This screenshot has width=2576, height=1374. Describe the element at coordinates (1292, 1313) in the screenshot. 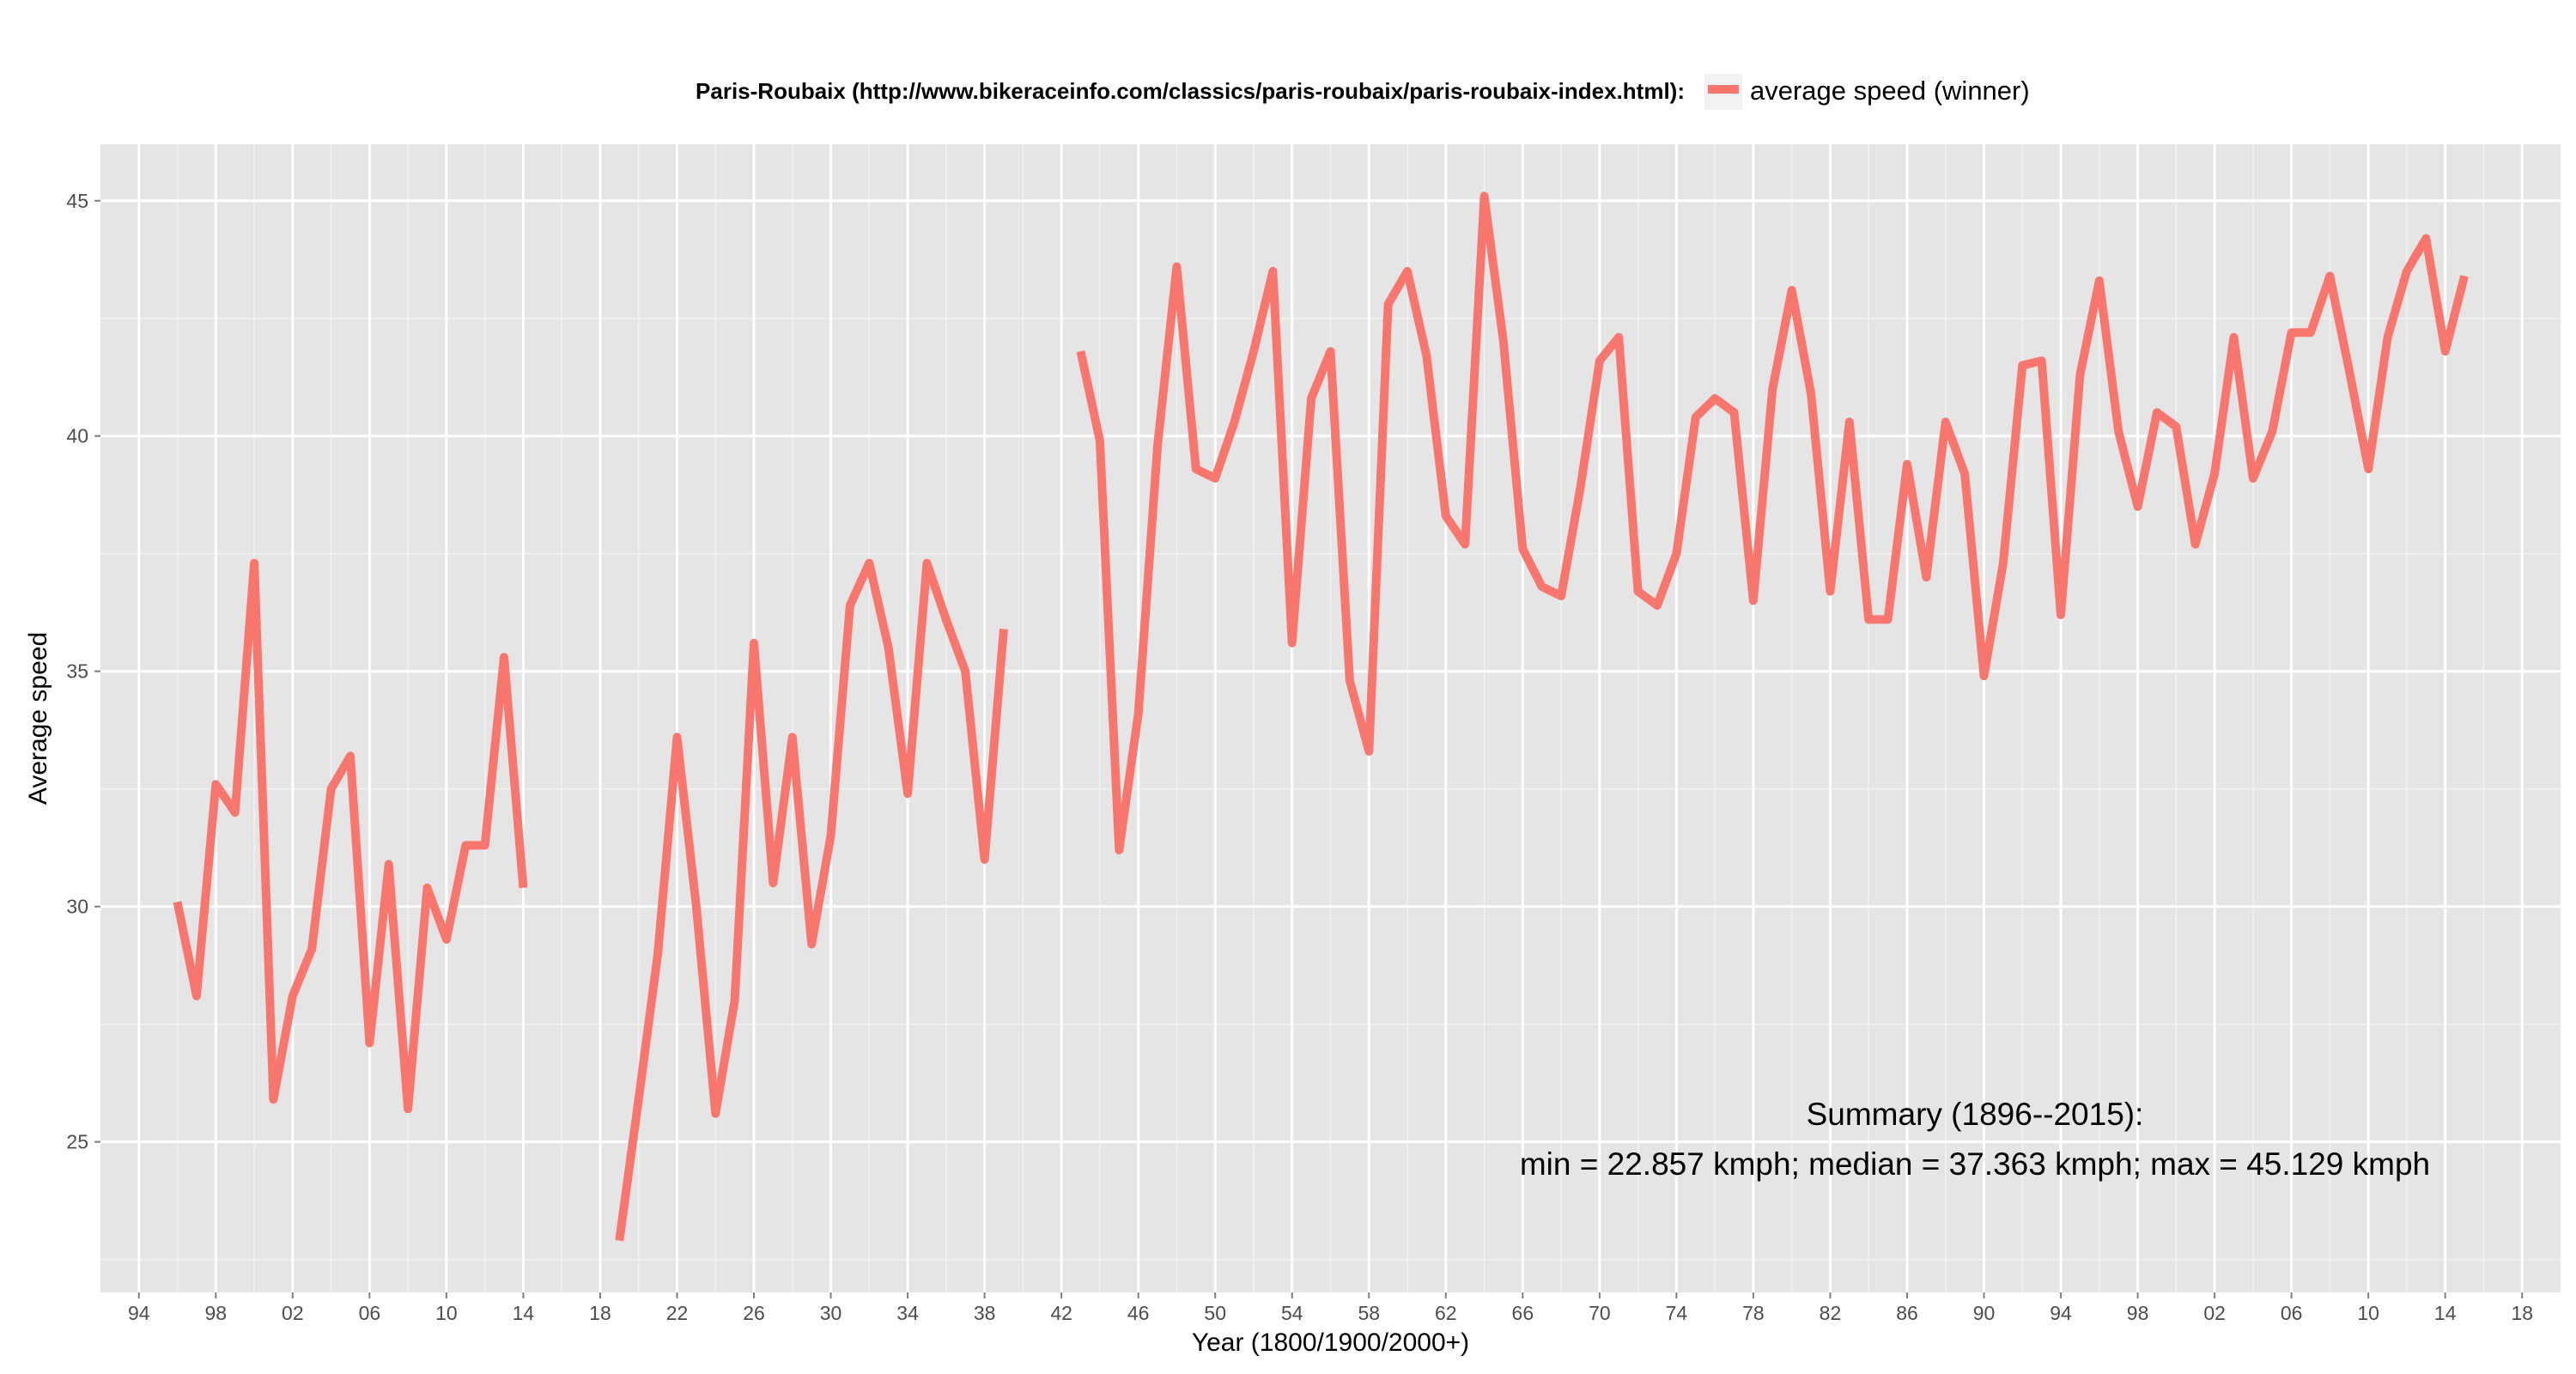

I see `x-tick-label: 54` at that location.